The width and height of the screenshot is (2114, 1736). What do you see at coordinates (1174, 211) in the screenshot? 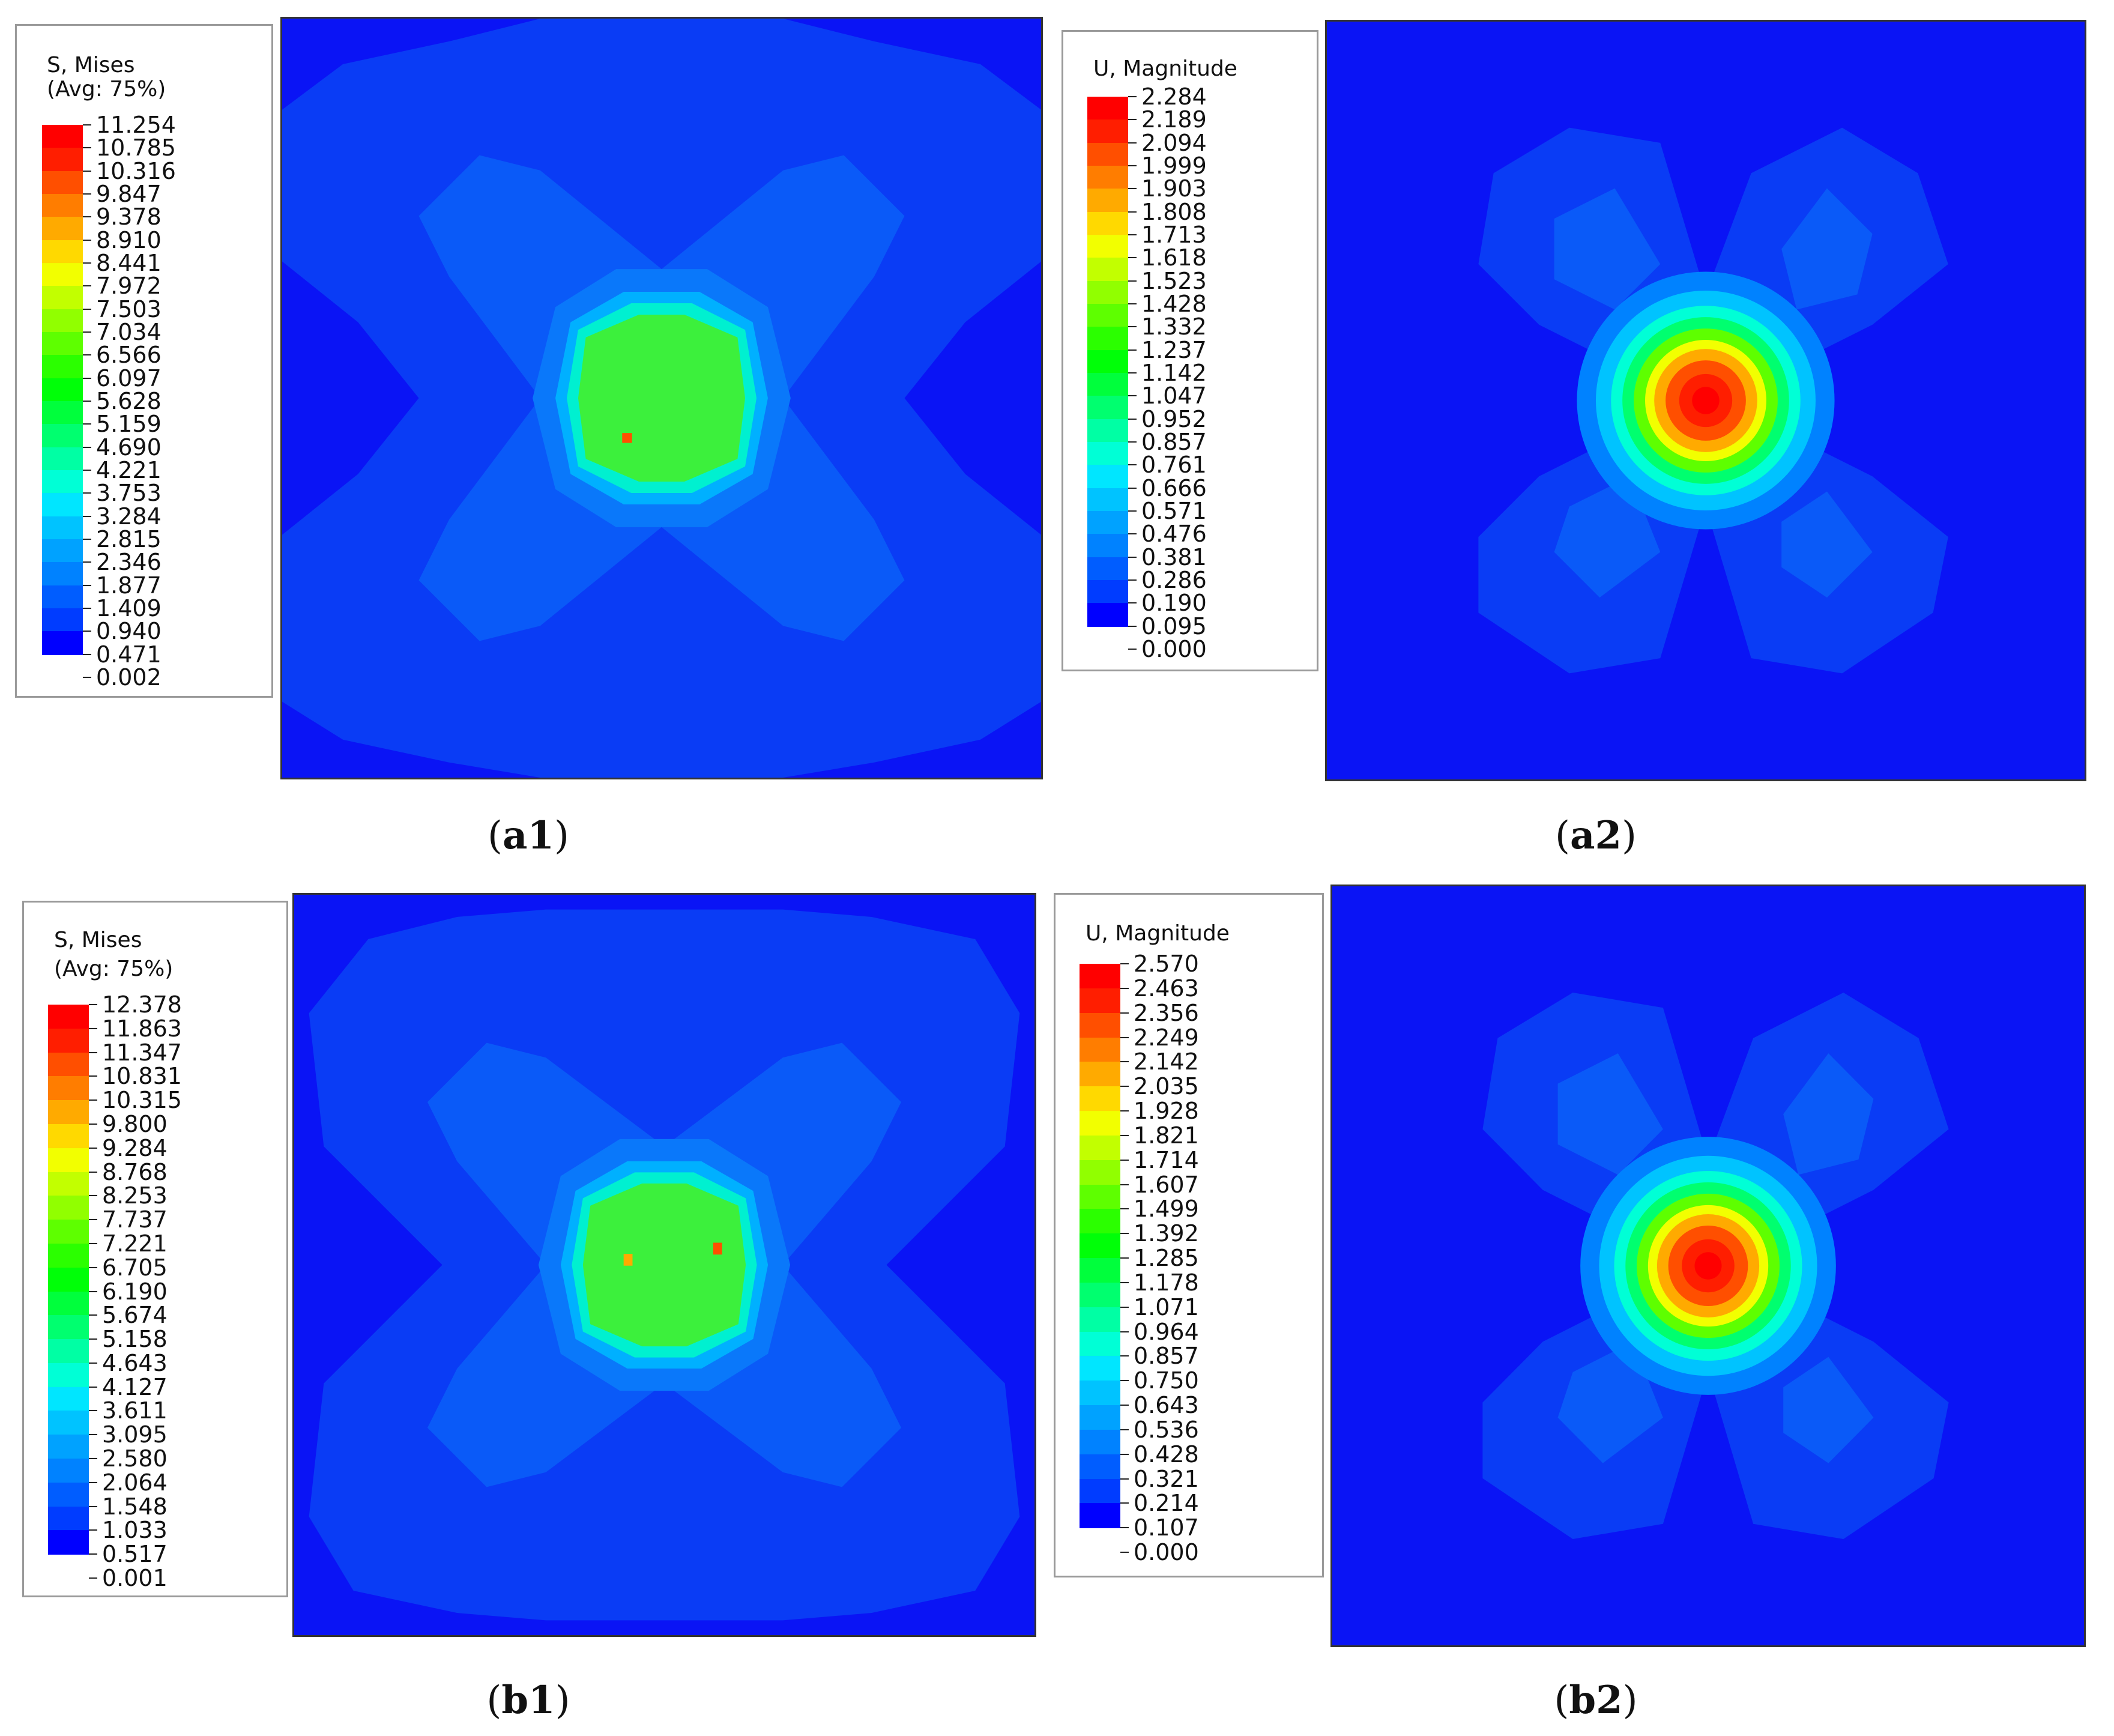
I see `legend-value: 1.808` at bounding box center [1174, 211].